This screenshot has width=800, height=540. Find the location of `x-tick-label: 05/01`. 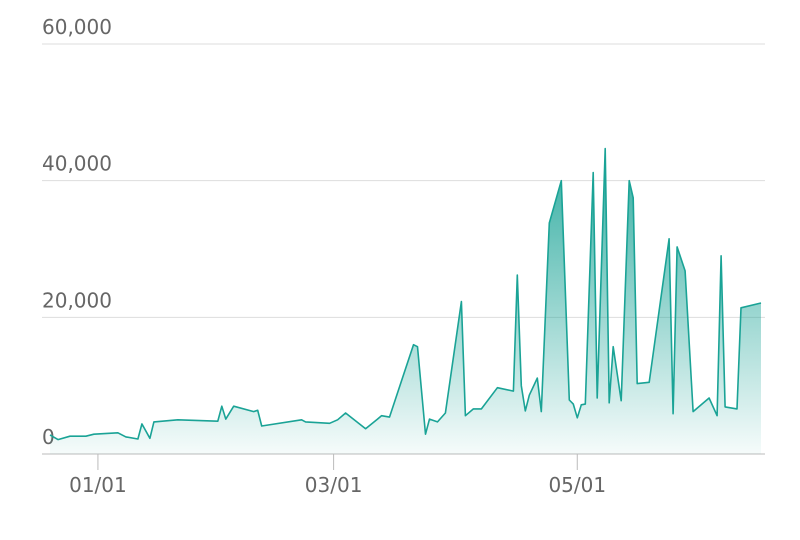

x-tick-label: 05/01 is located at coordinates (577, 485).